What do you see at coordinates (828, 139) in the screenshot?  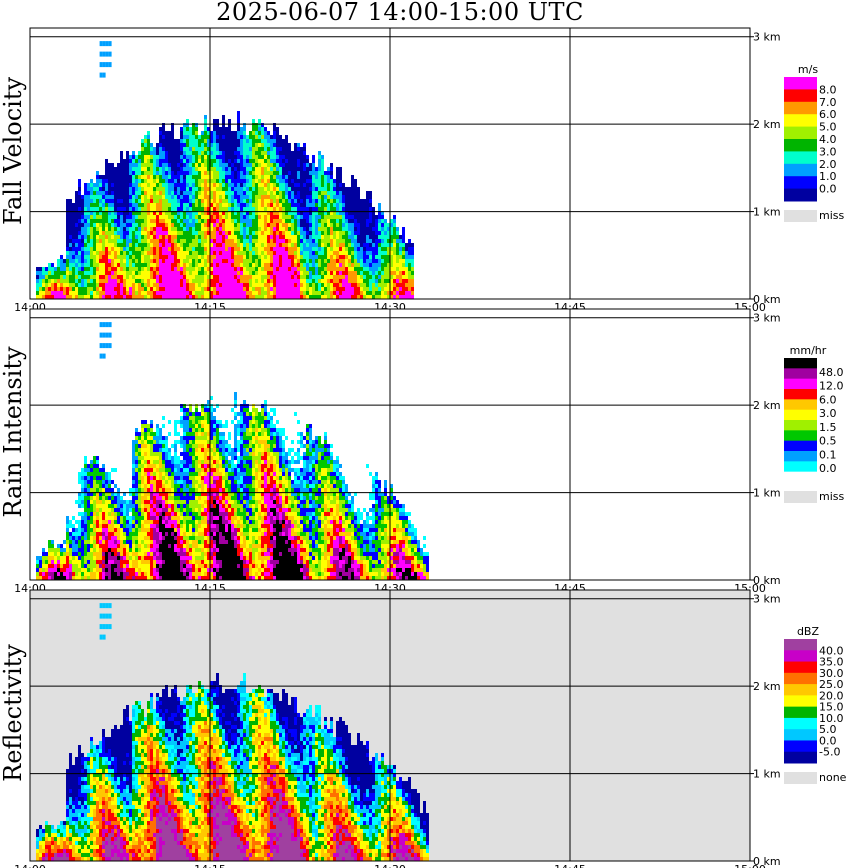 I see `legend-level: 4.0` at bounding box center [828, 139].